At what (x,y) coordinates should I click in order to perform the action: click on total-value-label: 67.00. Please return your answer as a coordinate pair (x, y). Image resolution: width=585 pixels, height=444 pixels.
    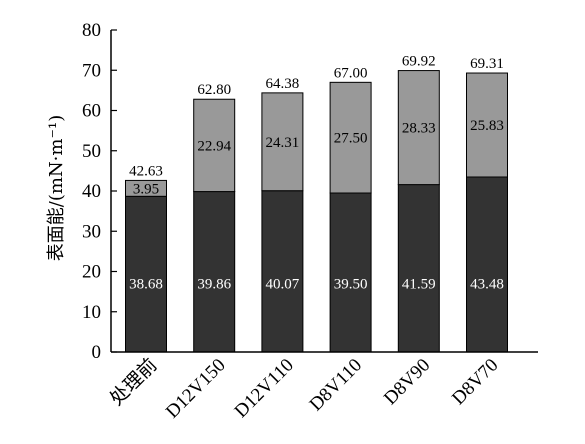
    Looking at the image, I should click on (351, 73).